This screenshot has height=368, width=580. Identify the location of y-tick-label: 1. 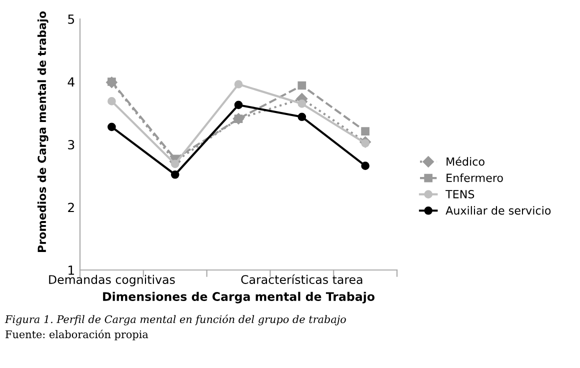
(71, 270).